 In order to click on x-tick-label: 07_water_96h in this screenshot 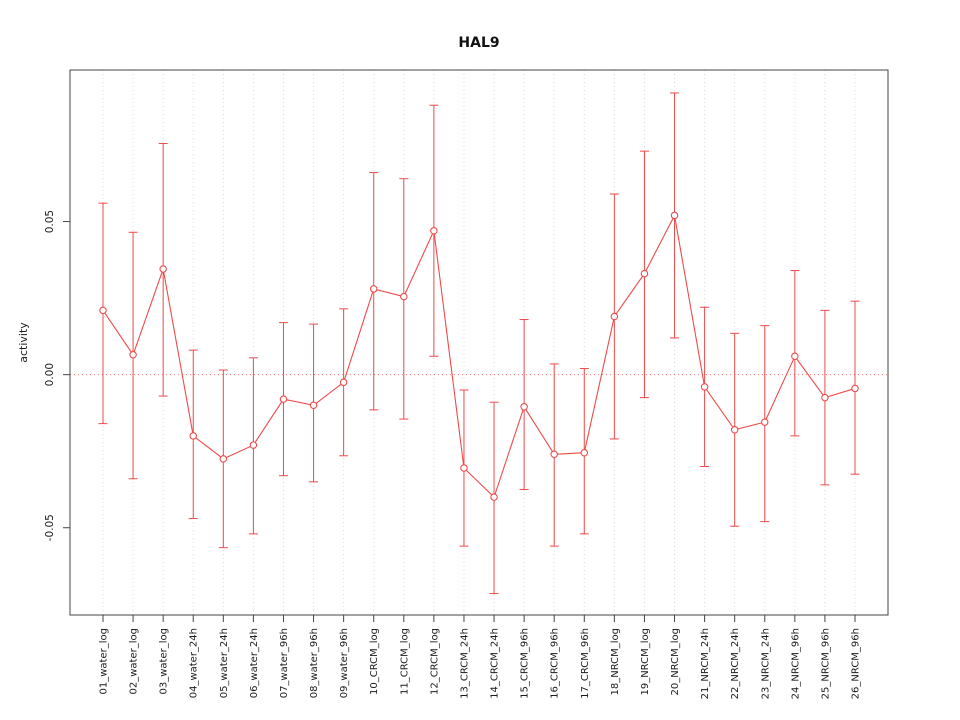, I will do `click(284, 663)`.